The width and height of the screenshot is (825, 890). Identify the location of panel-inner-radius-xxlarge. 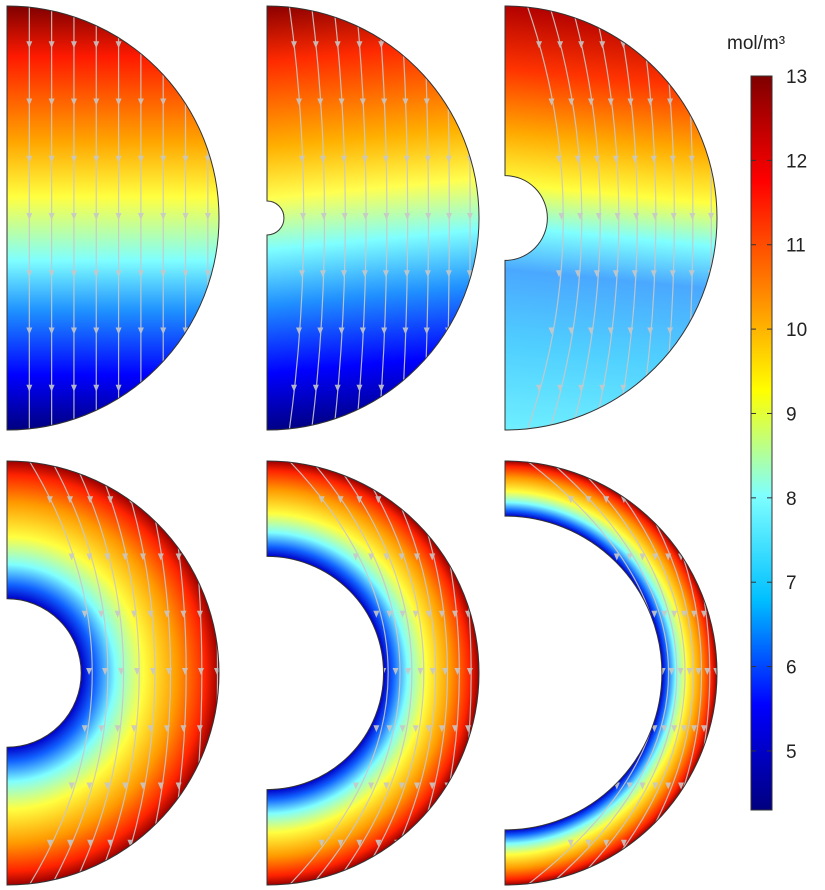
(615, 673).